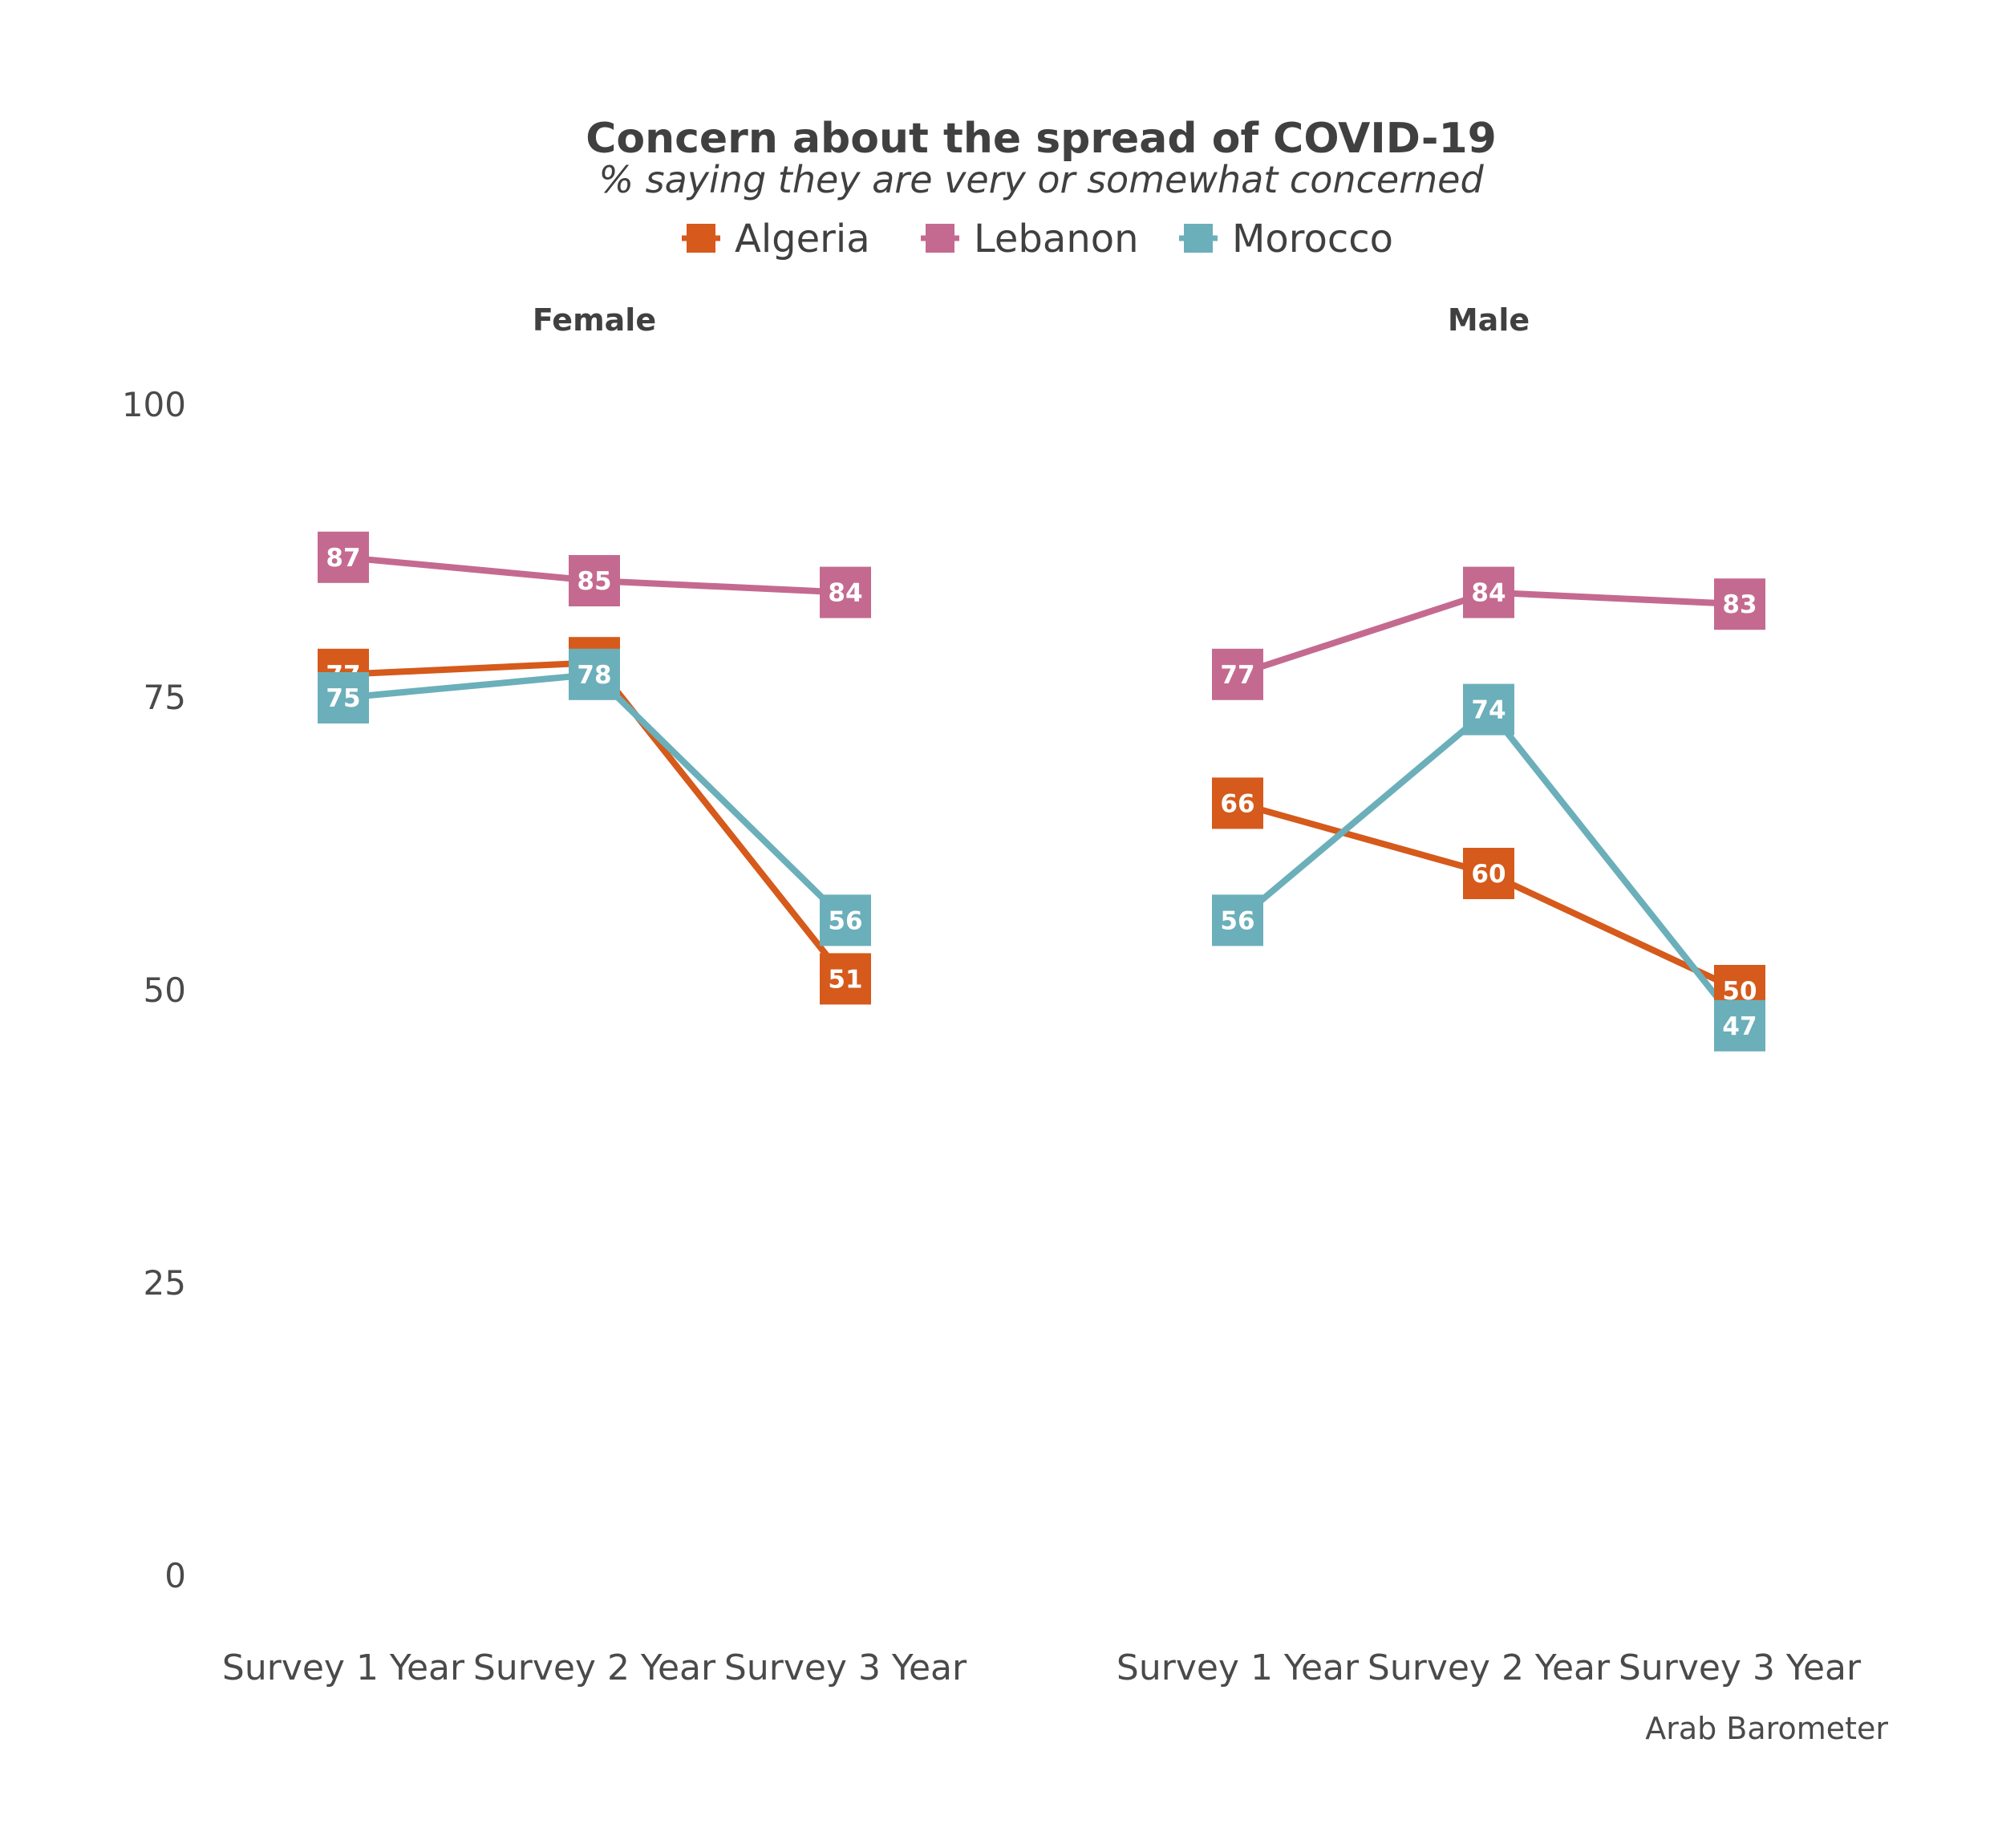 Image resolution: width=2002 pixels, height=1848 pixels. I want to click on data-label-female-morocco-2: 78, so click(594, 675).